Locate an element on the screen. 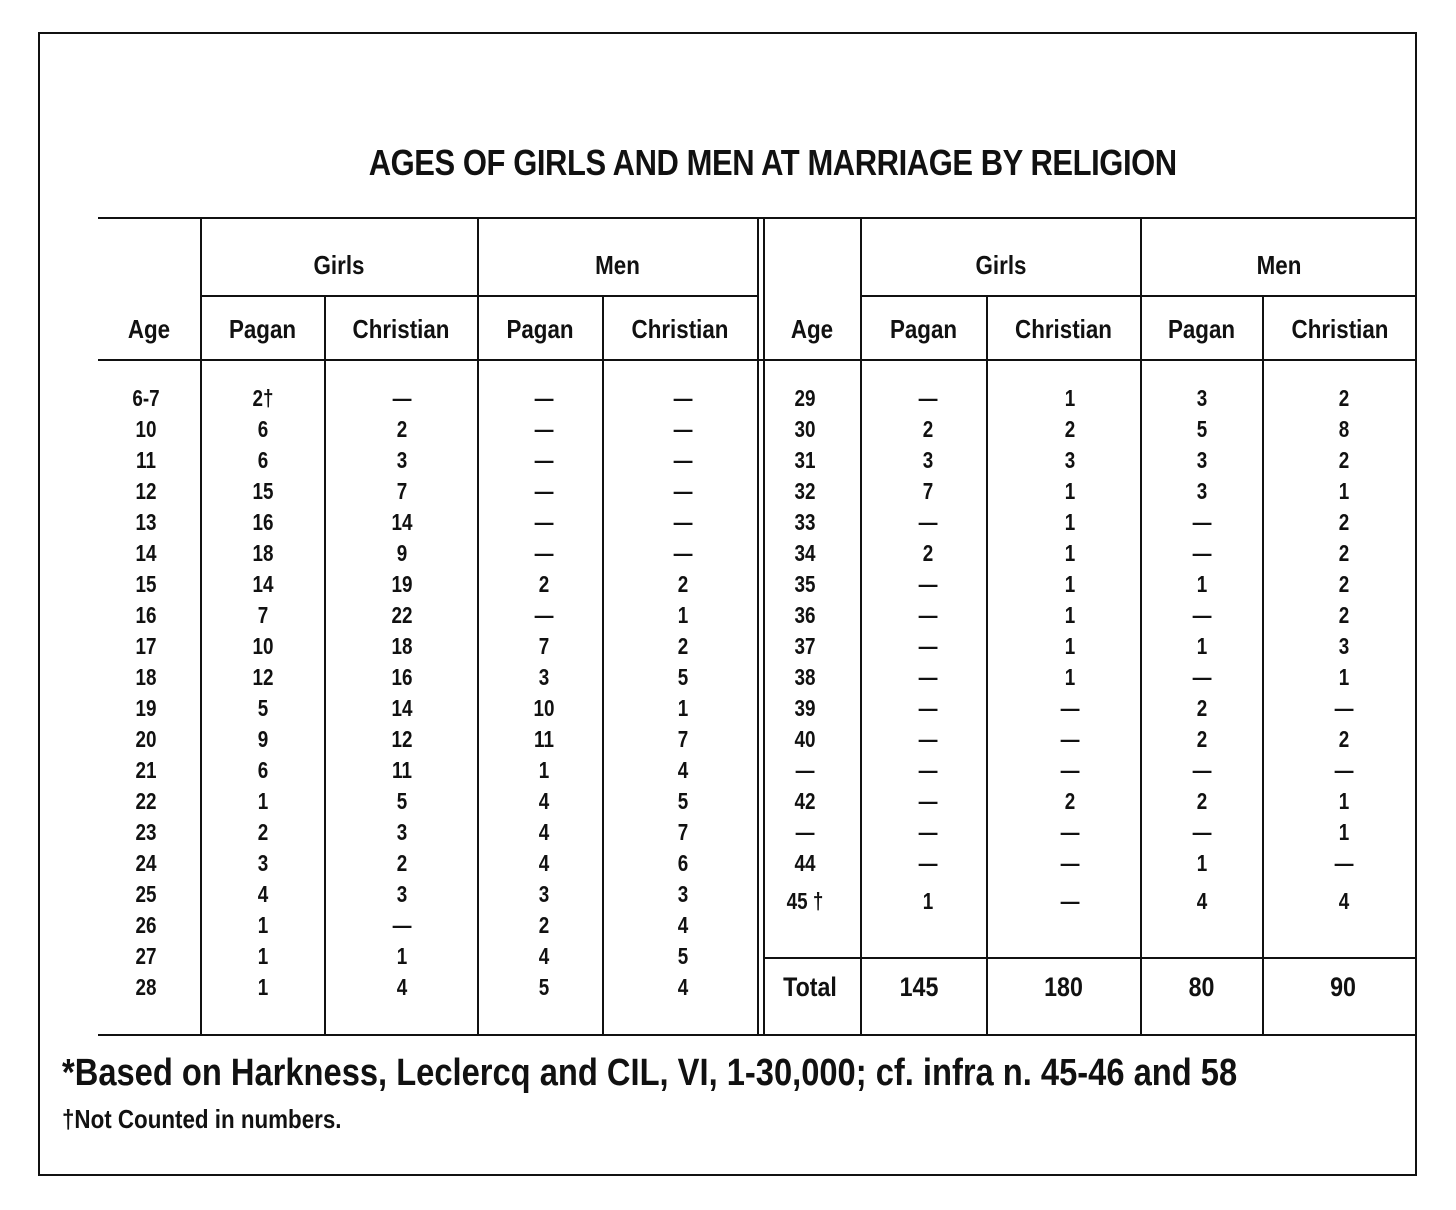 The image size is (1456, 1210). right-age-cell: 45 † is located at coordinates (805, 901).